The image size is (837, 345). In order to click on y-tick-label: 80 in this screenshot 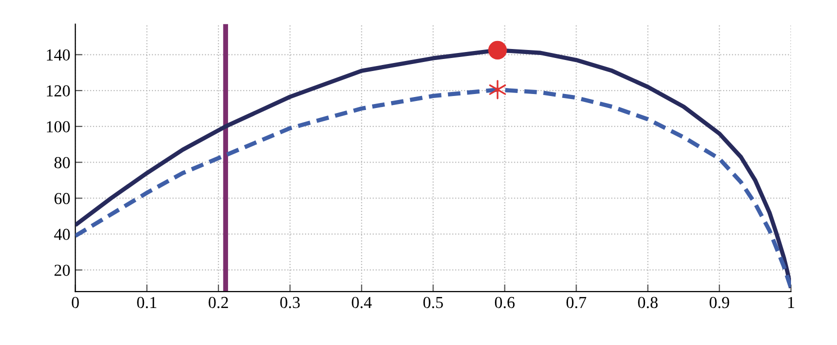, I will do `click(62, 162)`.